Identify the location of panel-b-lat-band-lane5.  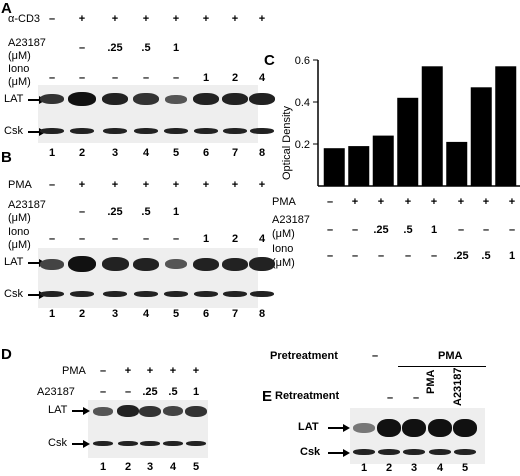
(176, 264).